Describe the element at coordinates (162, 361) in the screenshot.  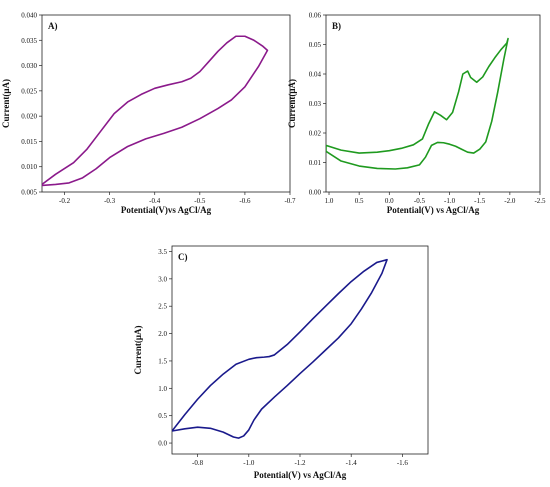
I see `y-tick-label: 1.5` at that location.